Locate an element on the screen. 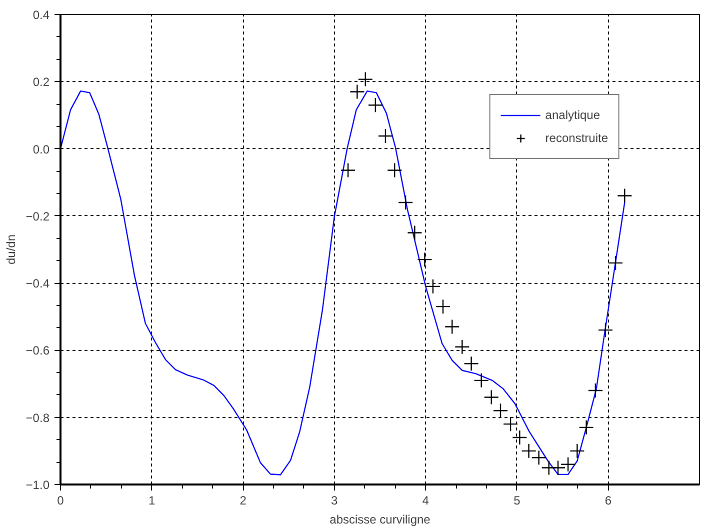  x-tick-label: 4 is located at coordinates (426, 501).